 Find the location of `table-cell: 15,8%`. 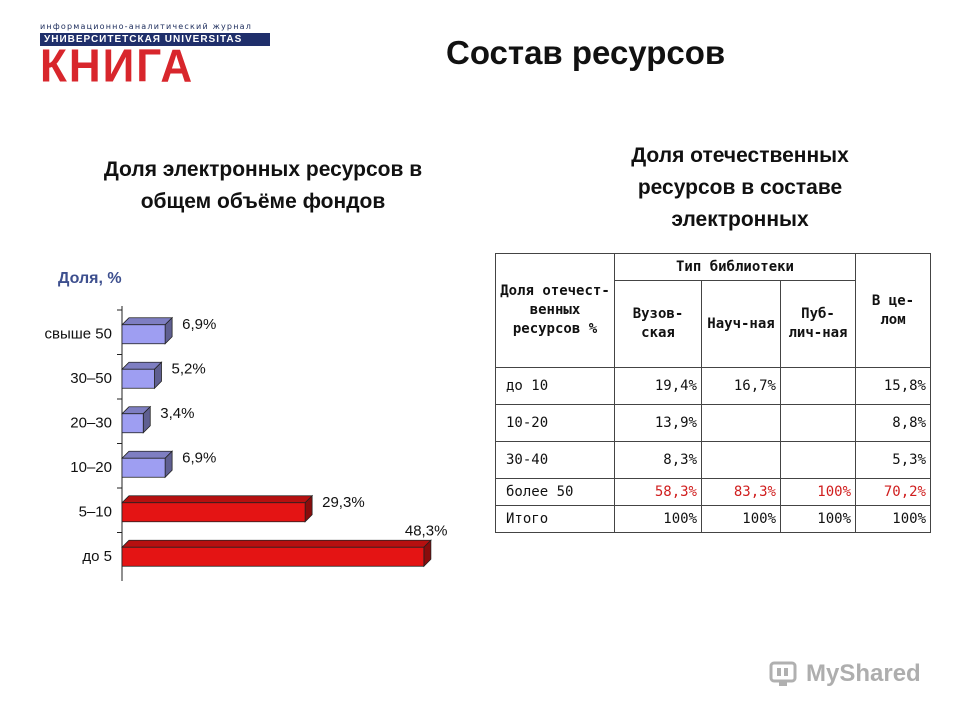

table-cell: 15,8% is located at coordinates (893, 386).